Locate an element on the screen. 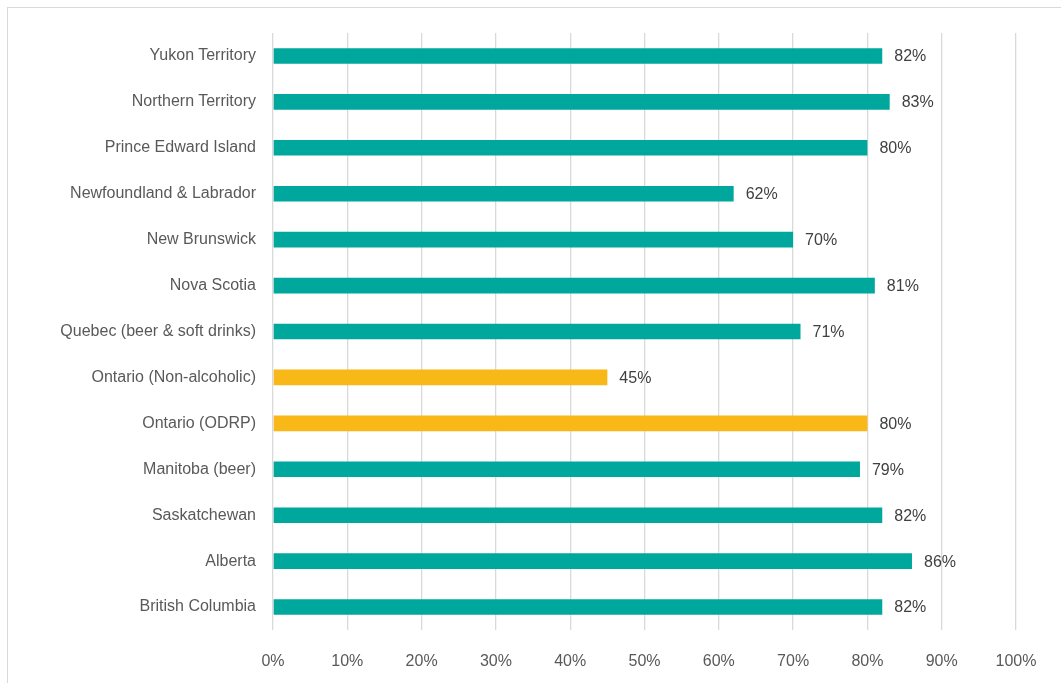  x-tick-label: 70% is located at coordinates (793, 661).